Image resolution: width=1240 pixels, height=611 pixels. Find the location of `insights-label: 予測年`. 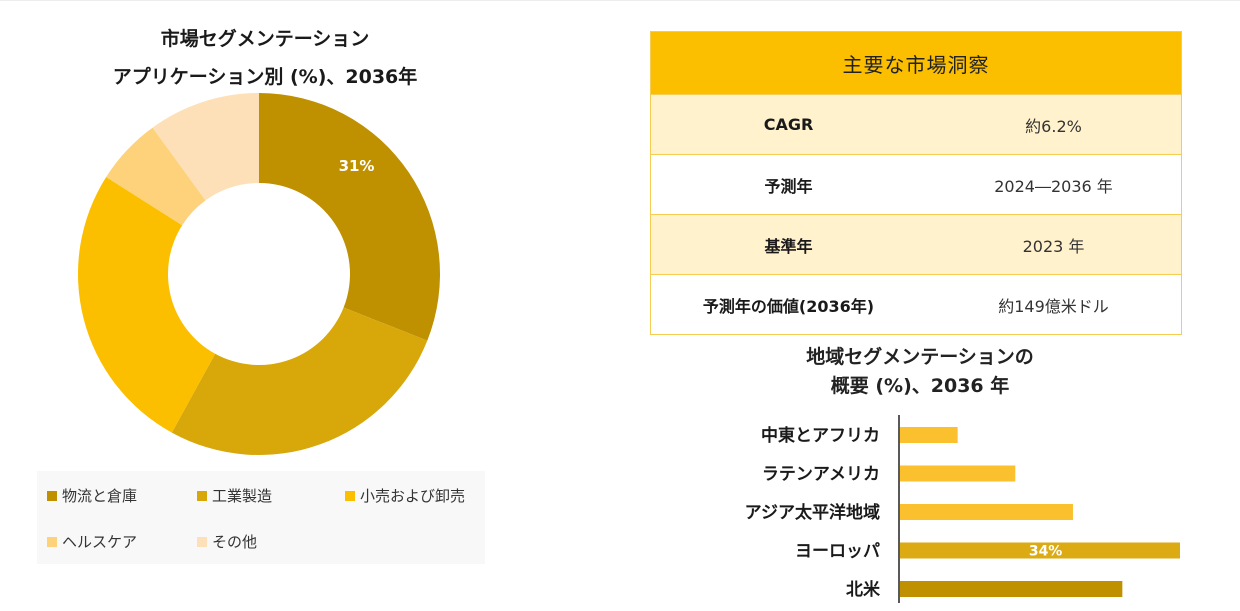

insights-label: 予測年 is located at coordinates (788, 186).